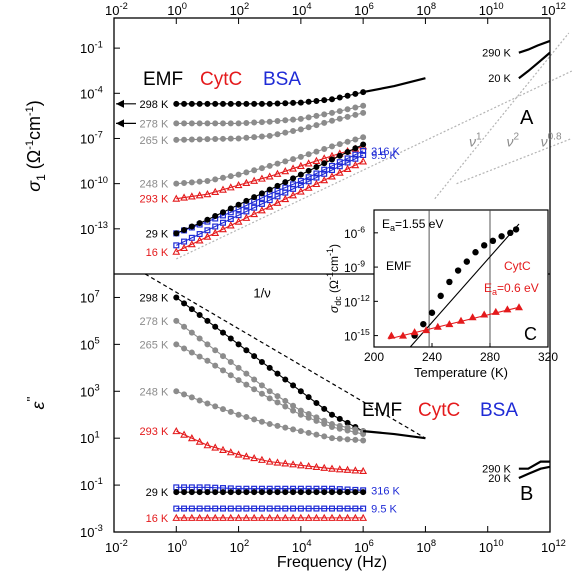 Image resolution: width=580 pixels, height=580 pixels. What do you see at coordinates (120, 123) in the screenshot?
I see `dc-arrow-head` at bounding box center [120, 123].